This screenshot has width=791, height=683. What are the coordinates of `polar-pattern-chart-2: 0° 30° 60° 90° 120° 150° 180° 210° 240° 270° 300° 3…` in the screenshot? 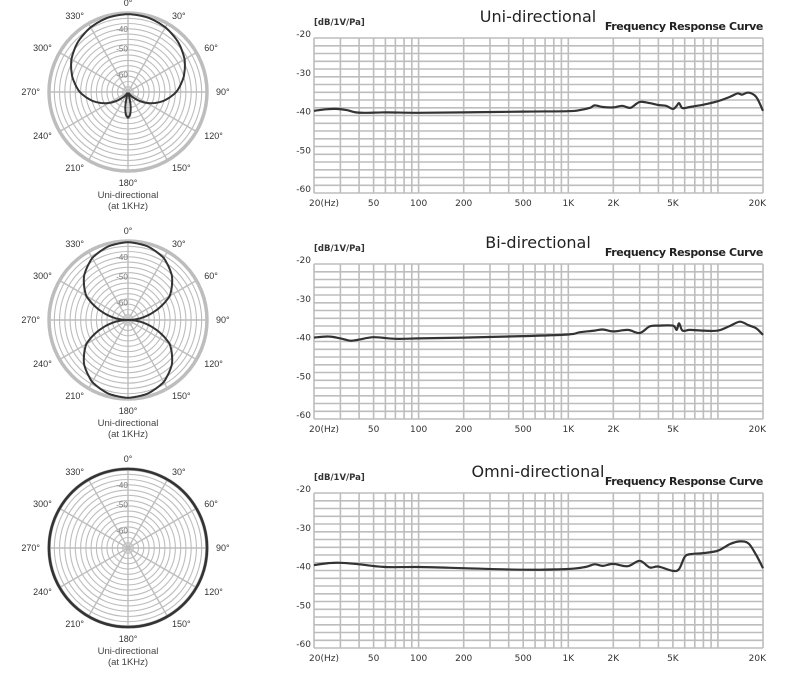 It's located at (125, 333).